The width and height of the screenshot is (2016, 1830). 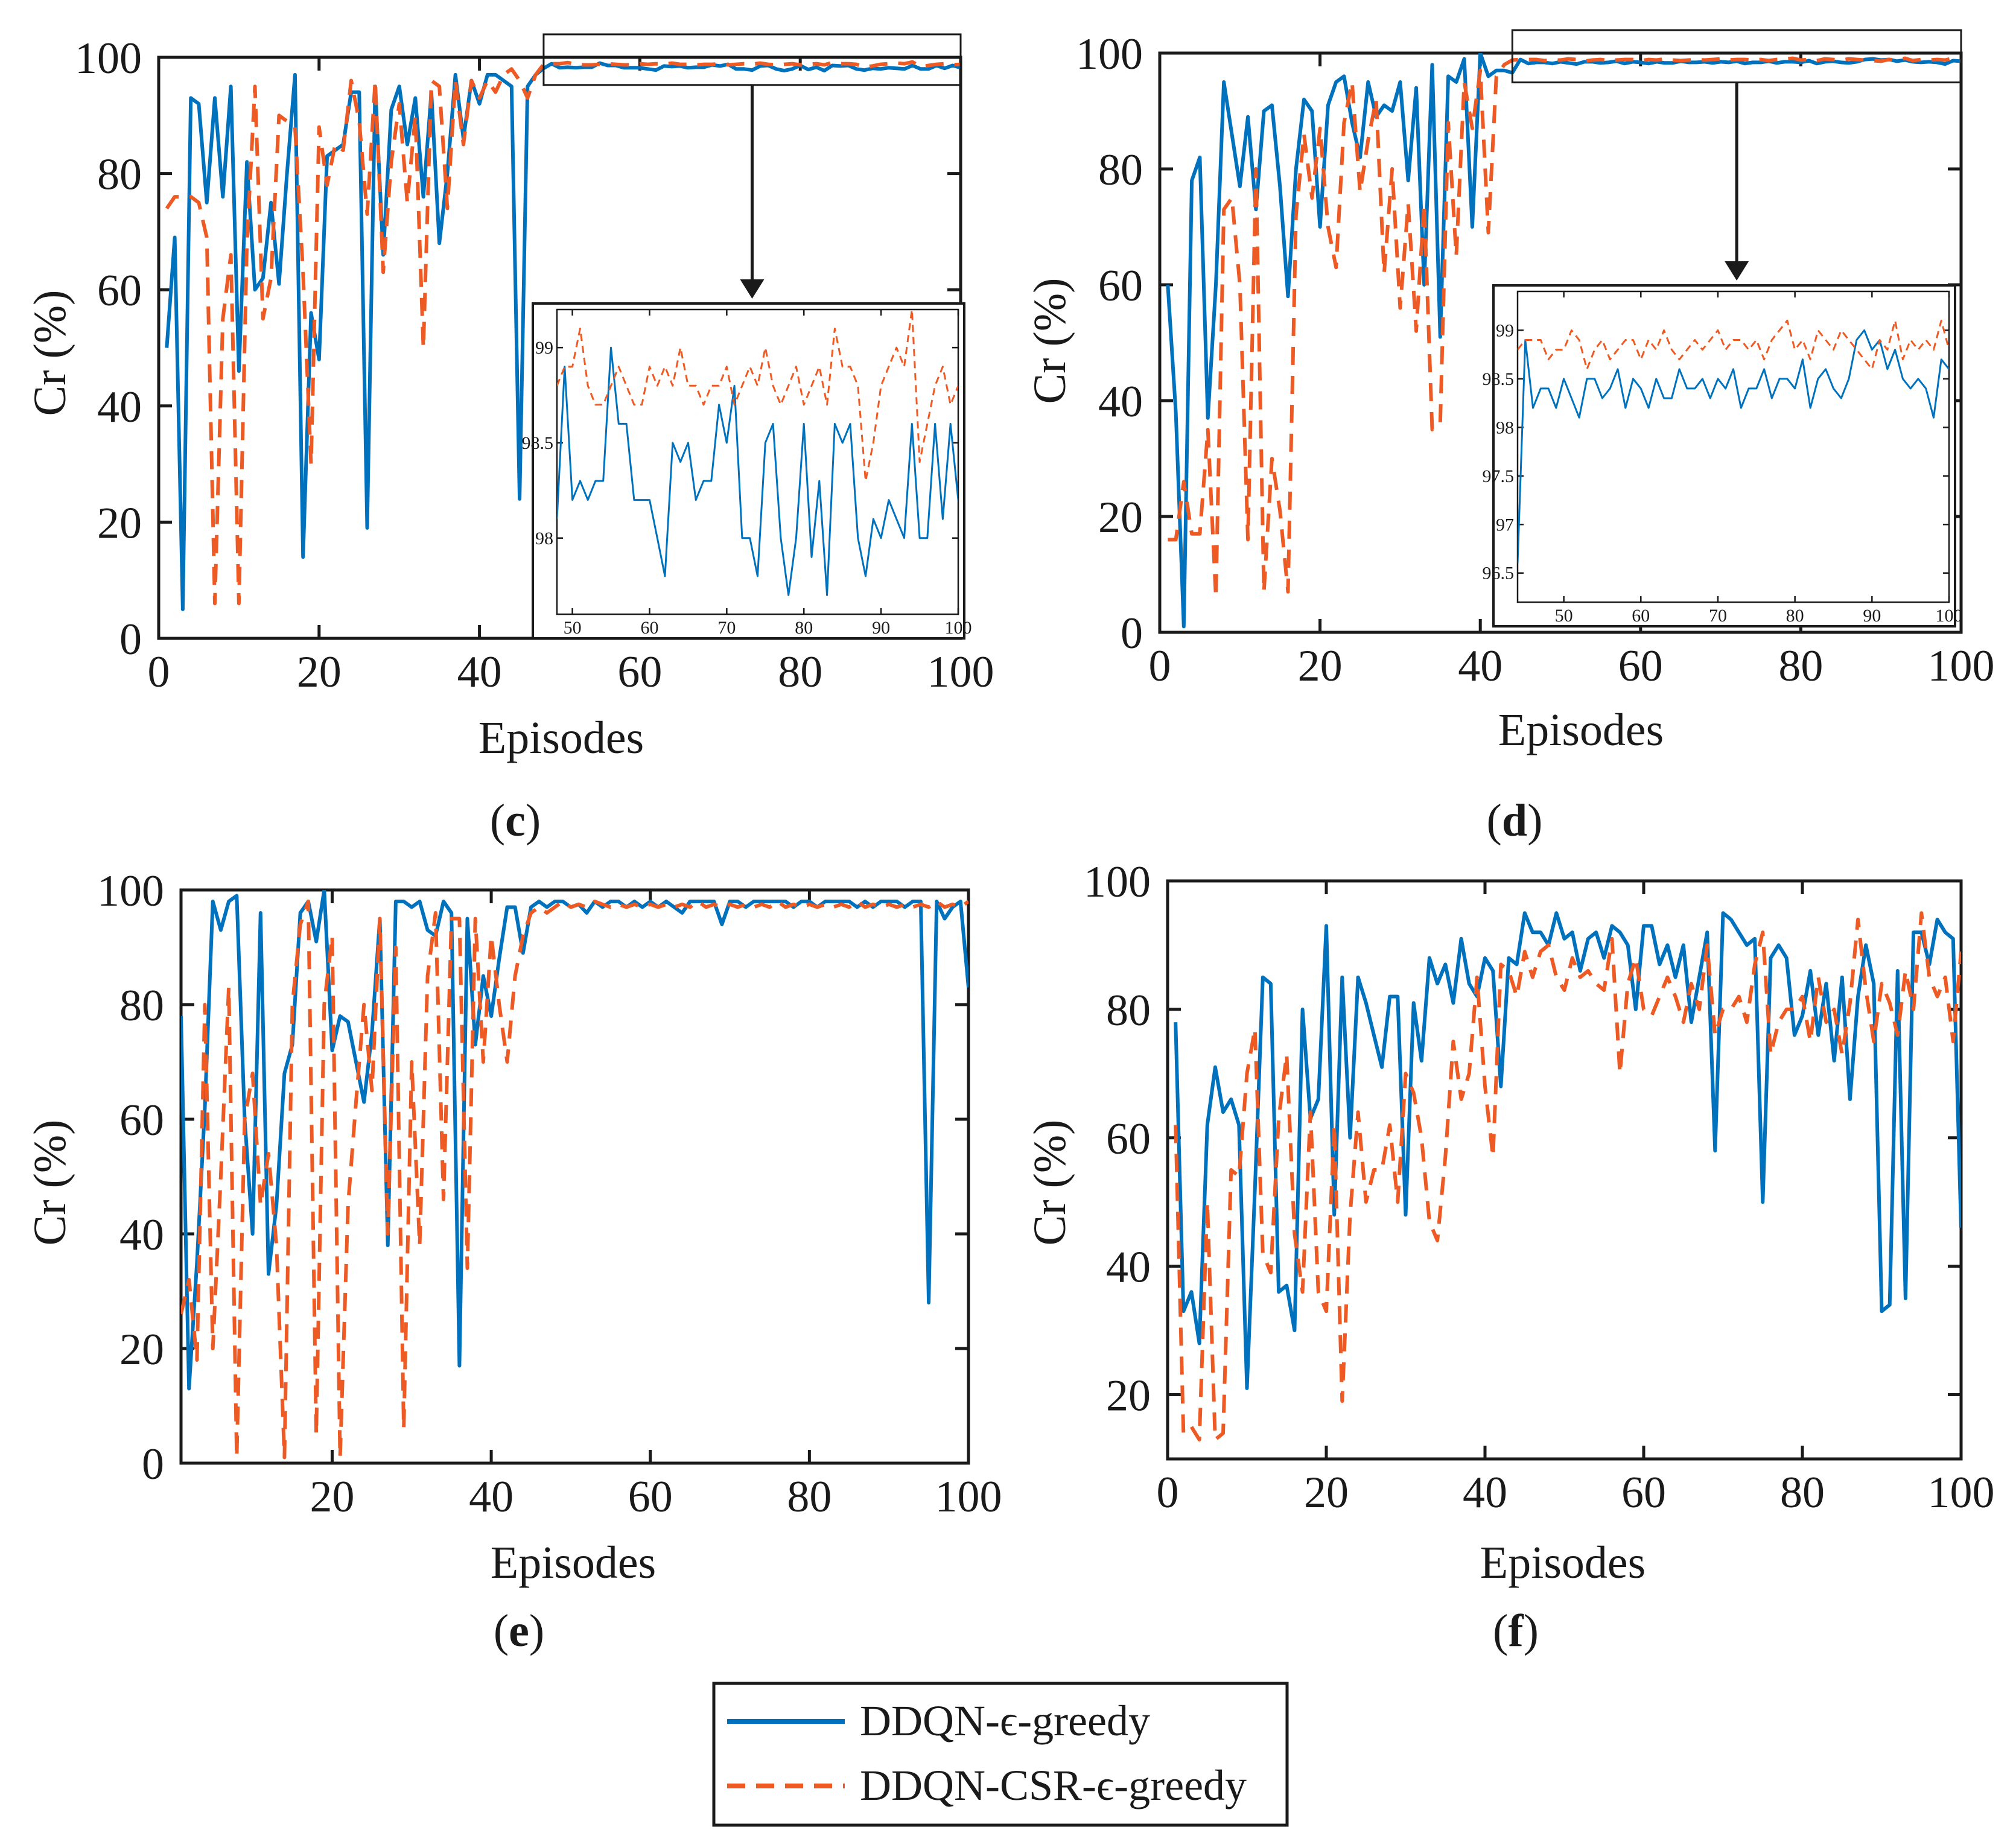 I want to click on panel-d: Cr (%) Episodes (d), so click(x=1344, y=562).